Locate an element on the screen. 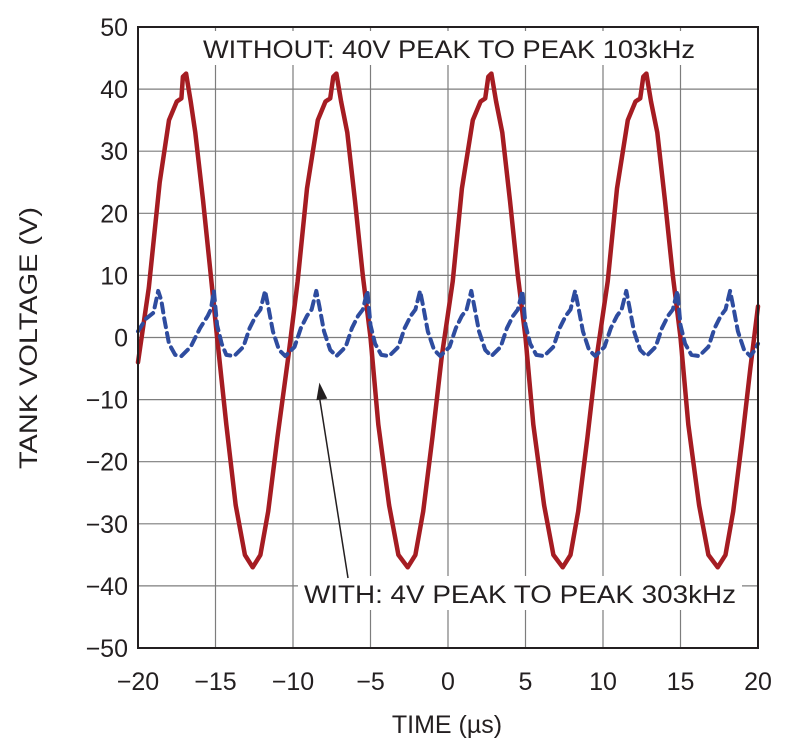 Image resolution: width=800 pixels, height=751 pixels. y-tick-label: 10 is located at coordinates (114, 276).